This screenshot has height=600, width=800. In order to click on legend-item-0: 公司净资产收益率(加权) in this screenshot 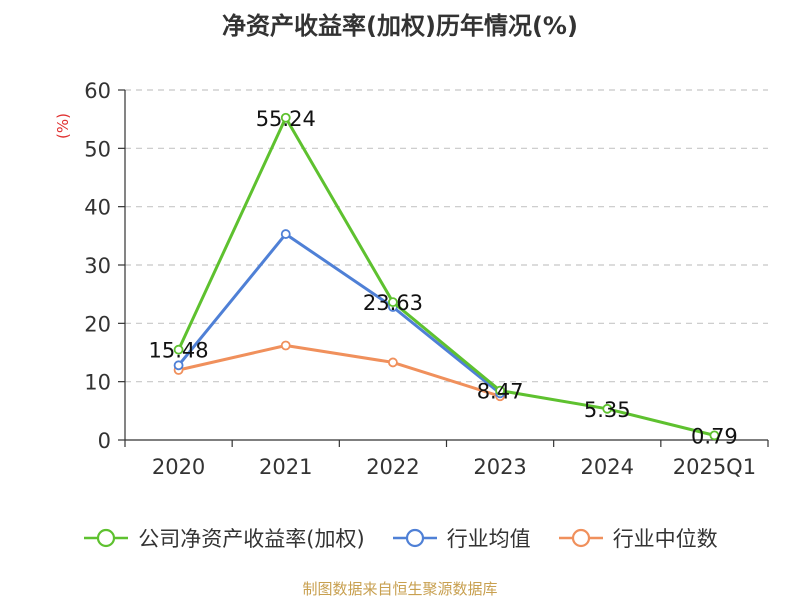, I will do `click(223, 538)`.